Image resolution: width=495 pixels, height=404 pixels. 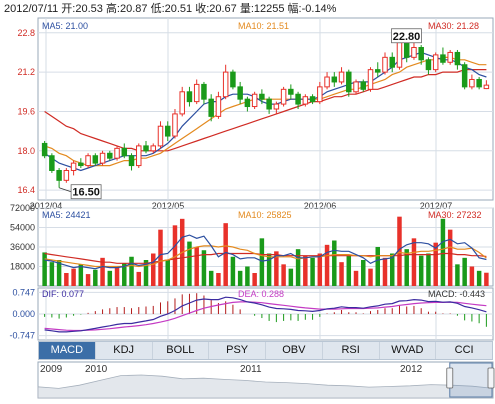 I want to click on volume-ma10-line, so click(x=265, y=256).